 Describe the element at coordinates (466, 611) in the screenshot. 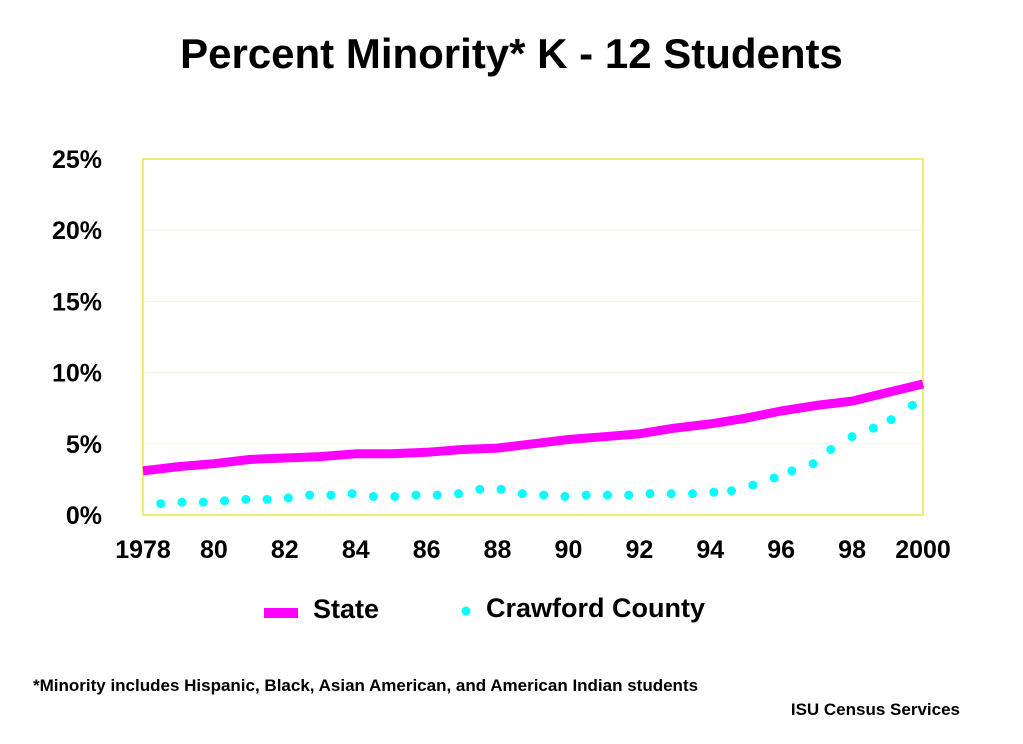

I see `legend-swatch-crawford-county` at that location.